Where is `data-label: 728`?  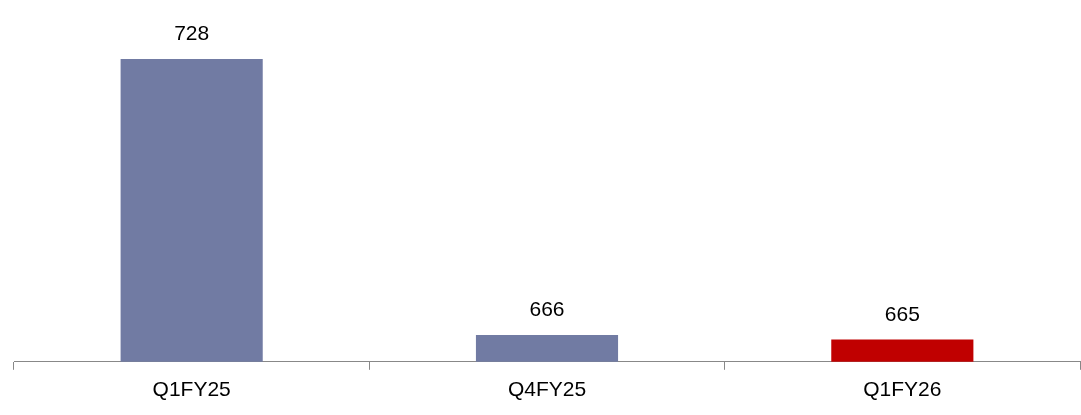 data-label: 728 is located at coordinates (192, 33).